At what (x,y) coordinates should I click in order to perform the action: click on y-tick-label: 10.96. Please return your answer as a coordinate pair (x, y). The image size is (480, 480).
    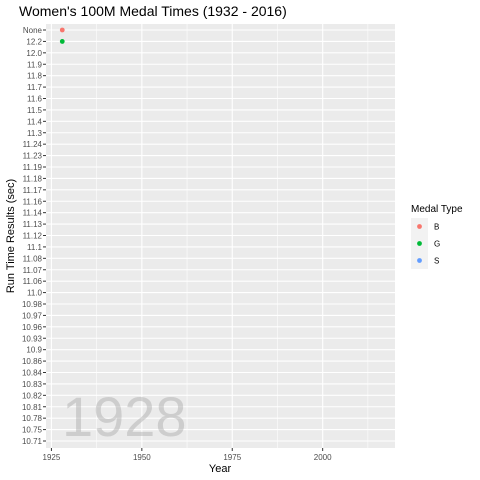
    Looking at the image, I should click on (32, 327).